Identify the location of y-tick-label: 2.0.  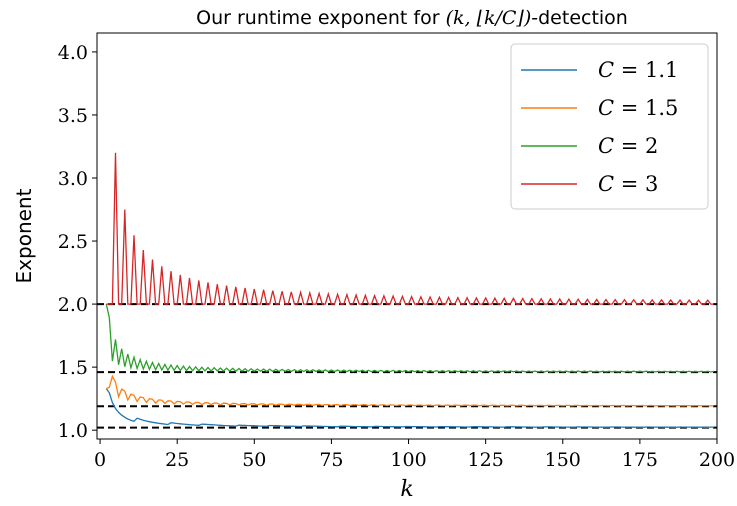
(73, 305).